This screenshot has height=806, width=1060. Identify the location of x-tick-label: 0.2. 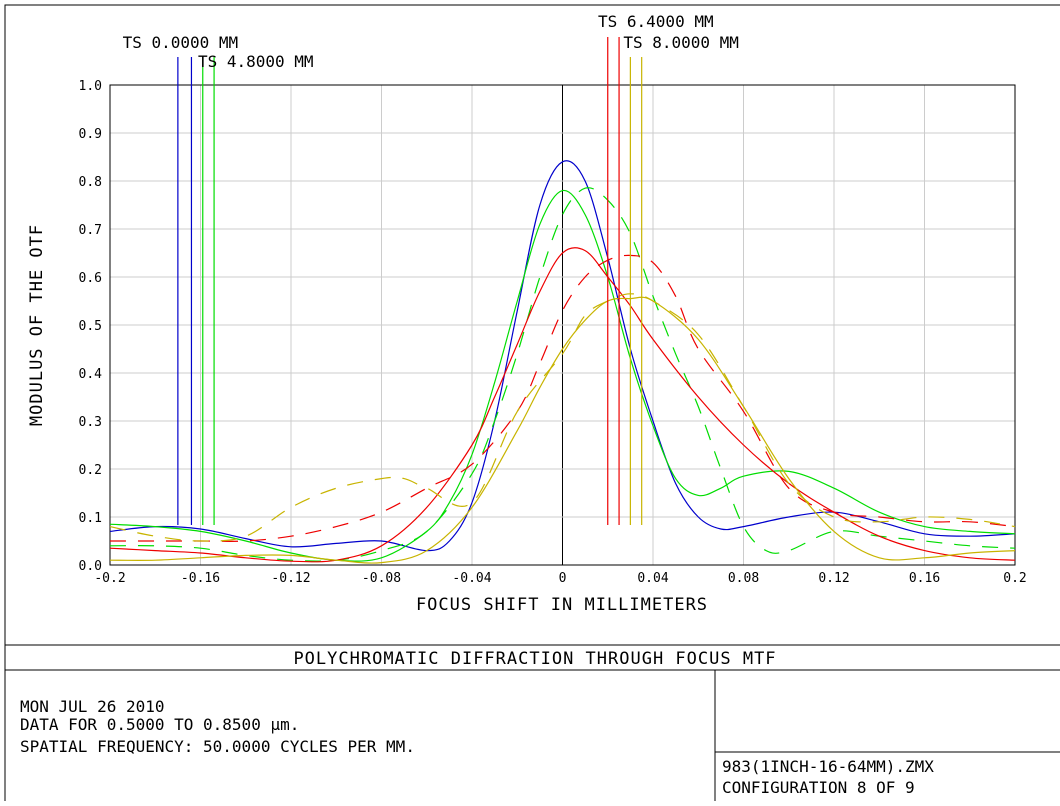
(1014, 578).